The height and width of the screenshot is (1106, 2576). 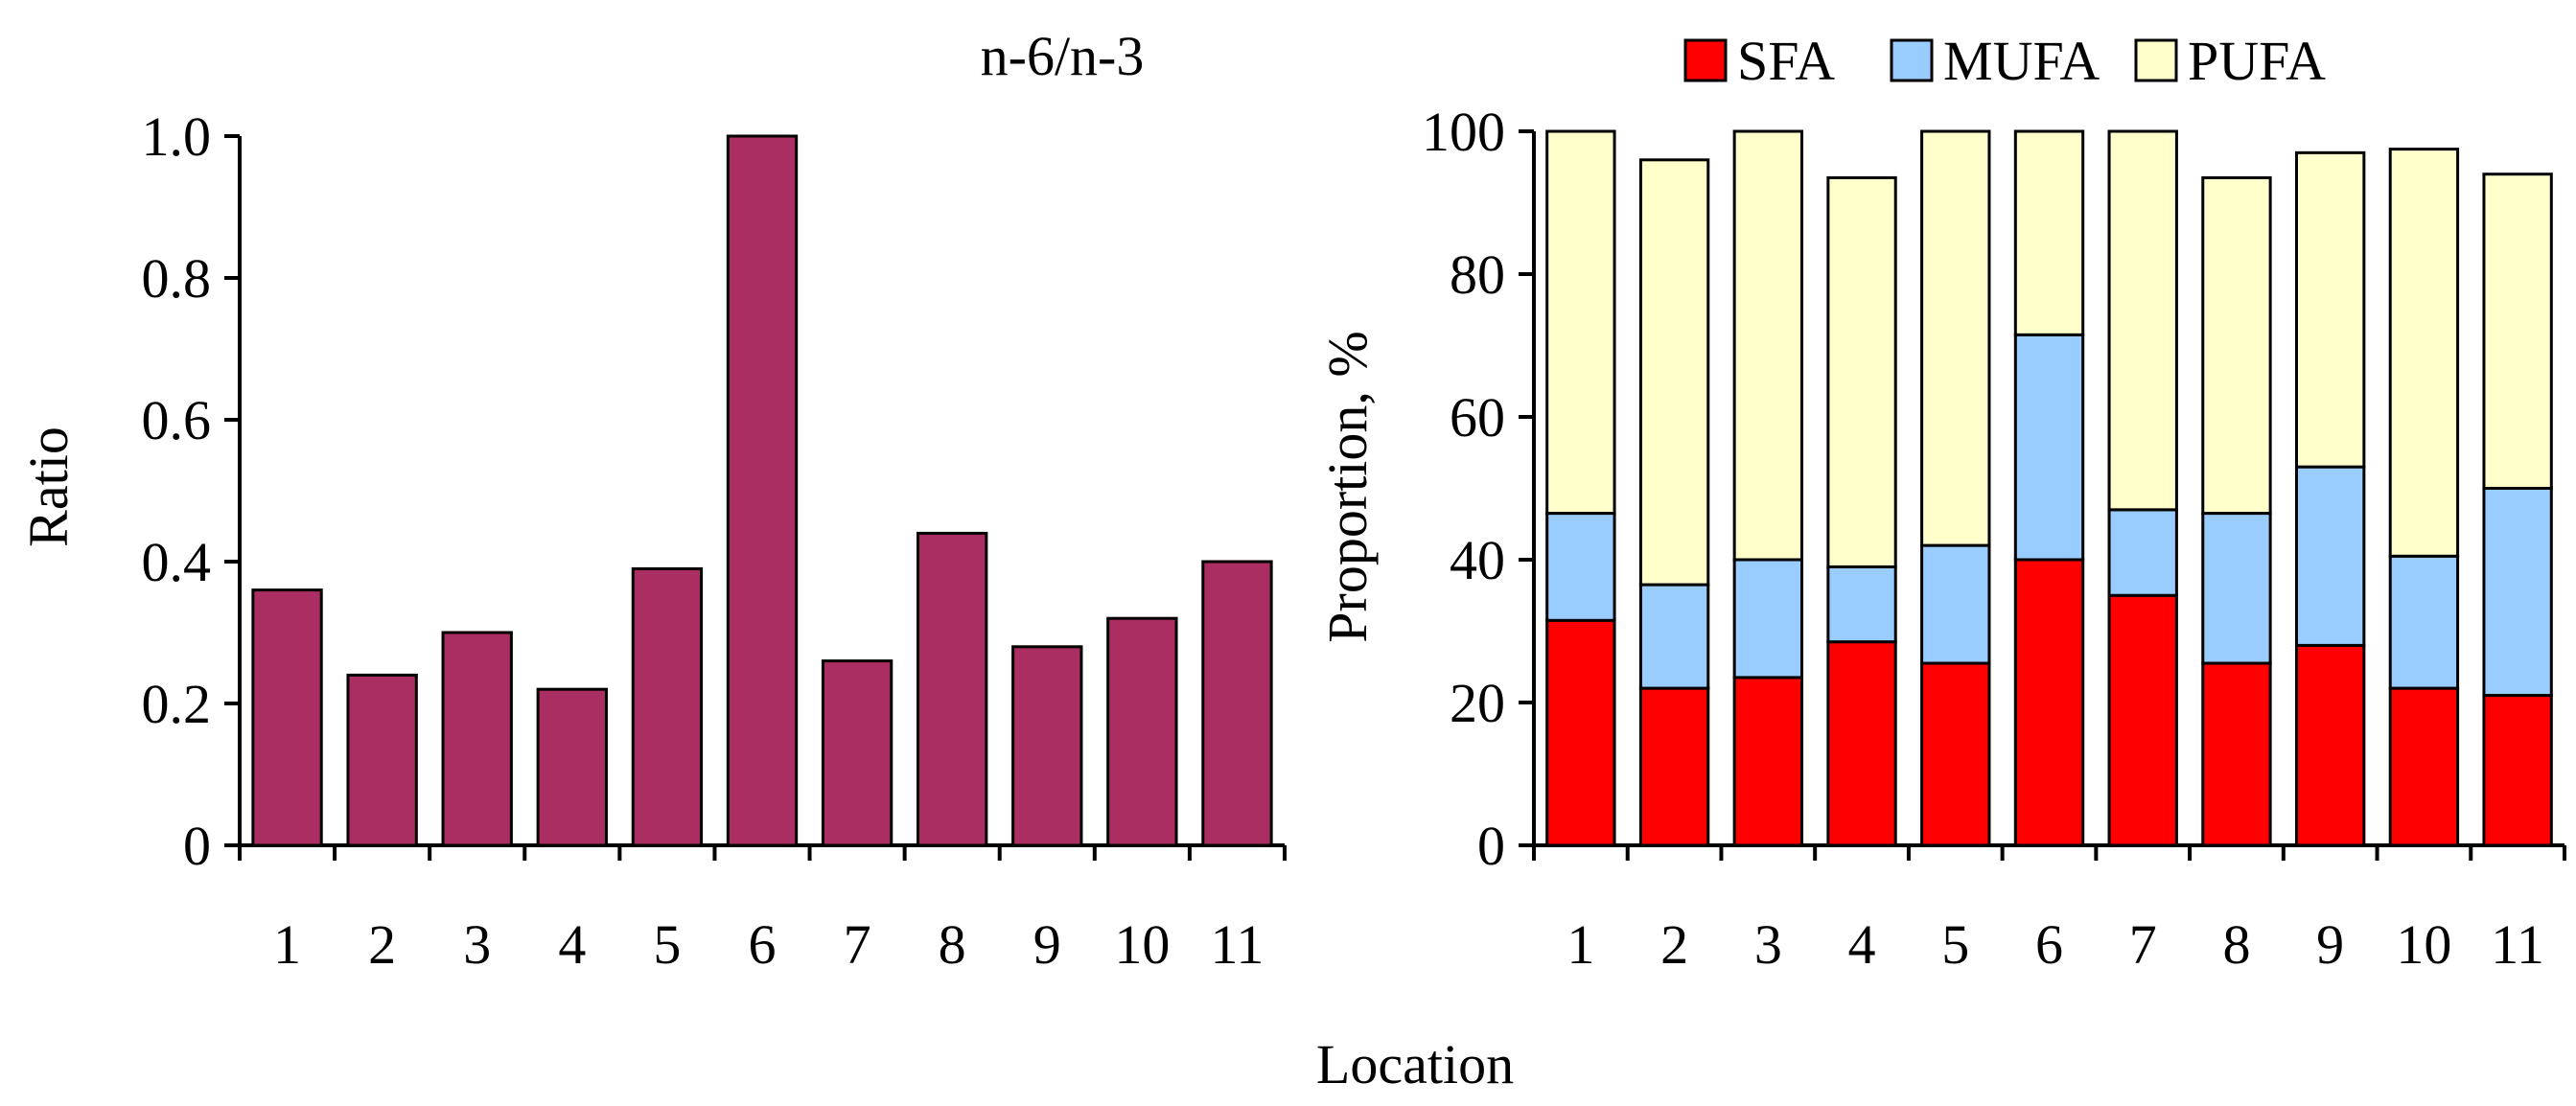 What do you see at coordinates (858, 945) in the screenshot?
I see `left-x-tick-label: 7` at bounding box center [858, 945].